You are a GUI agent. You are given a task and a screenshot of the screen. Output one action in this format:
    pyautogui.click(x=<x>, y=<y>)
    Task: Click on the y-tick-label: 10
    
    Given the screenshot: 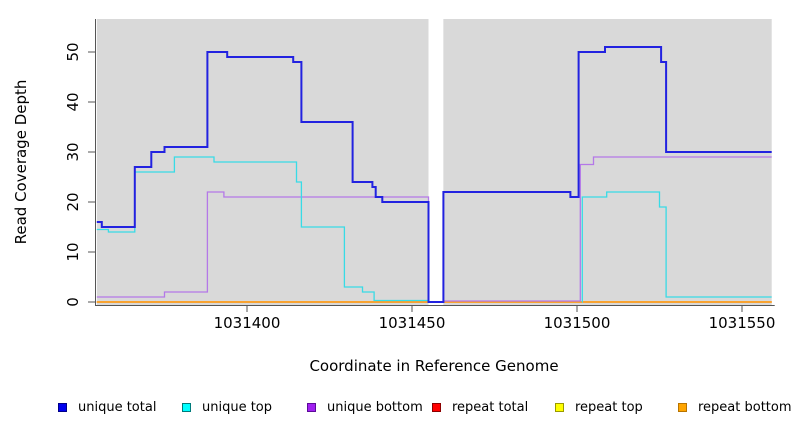 What is the action you would take?
    pyautogui.click(x=73, y=251)
    